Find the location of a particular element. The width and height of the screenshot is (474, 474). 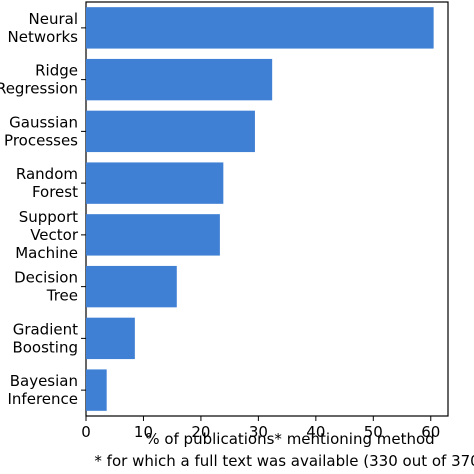

category-label-1: Ridge Regression is located at coordinates (39, 80).